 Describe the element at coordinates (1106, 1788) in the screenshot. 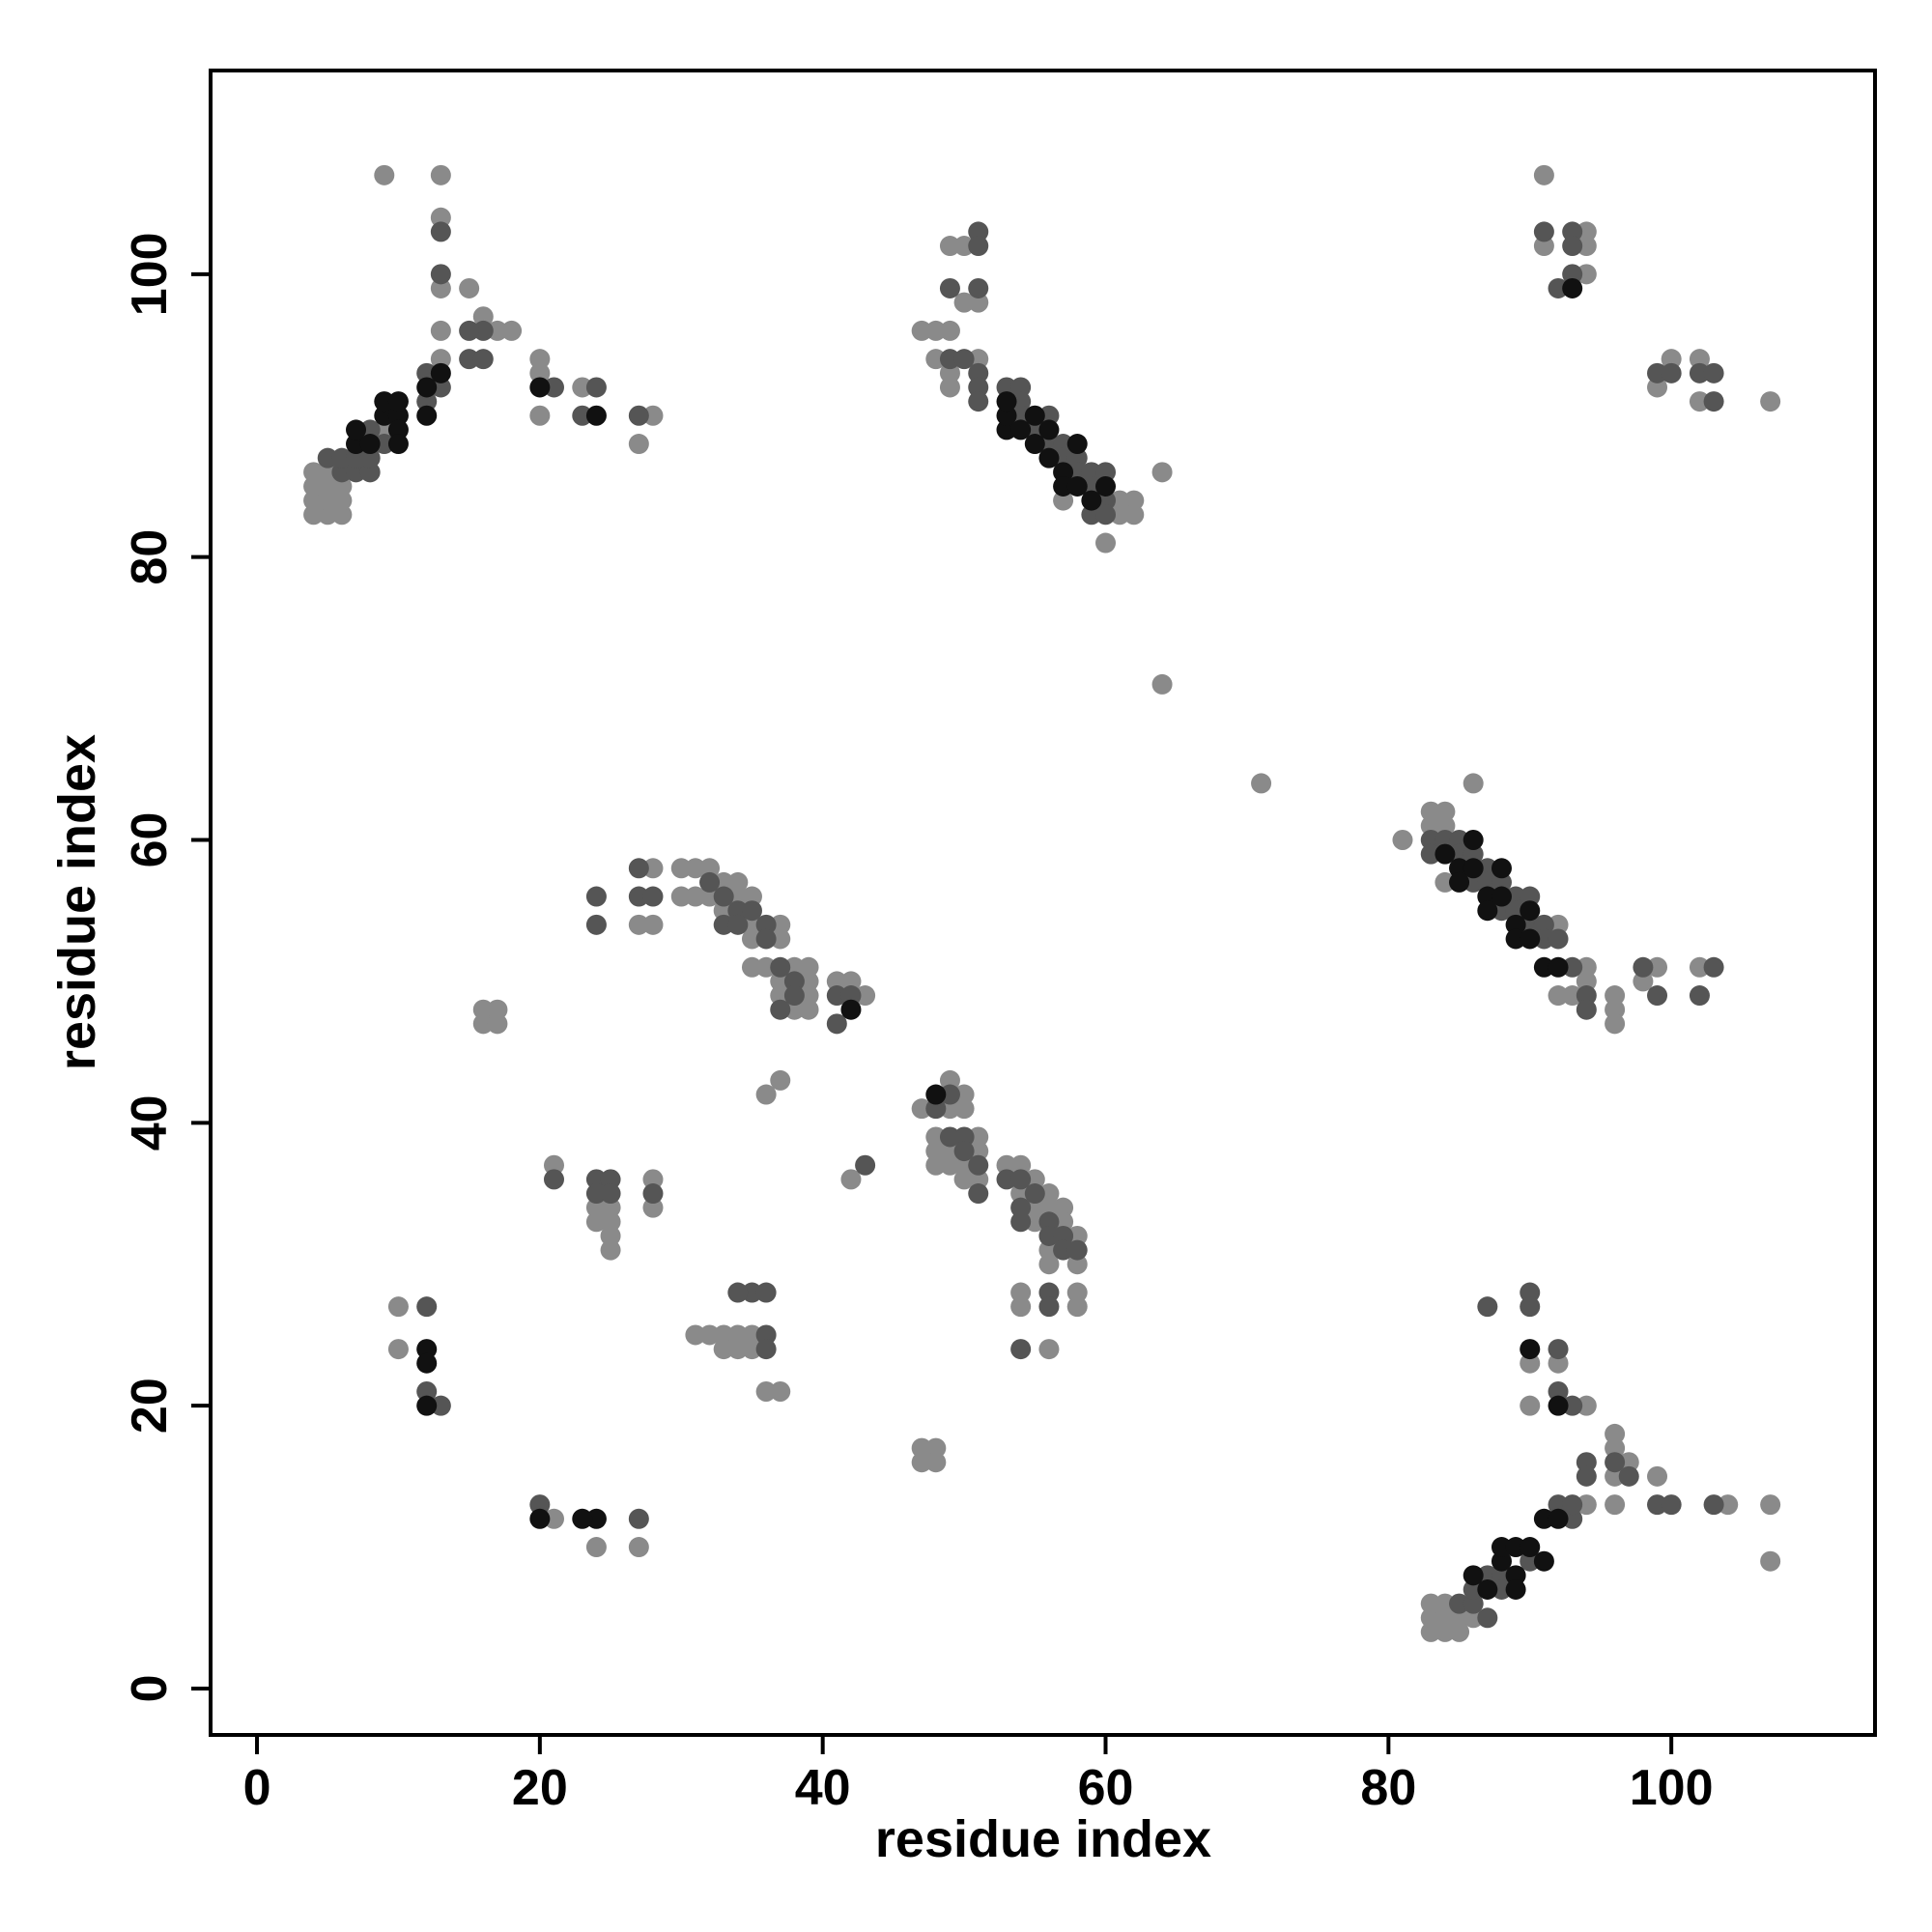

I see `x-tick-label: 60` at that location.